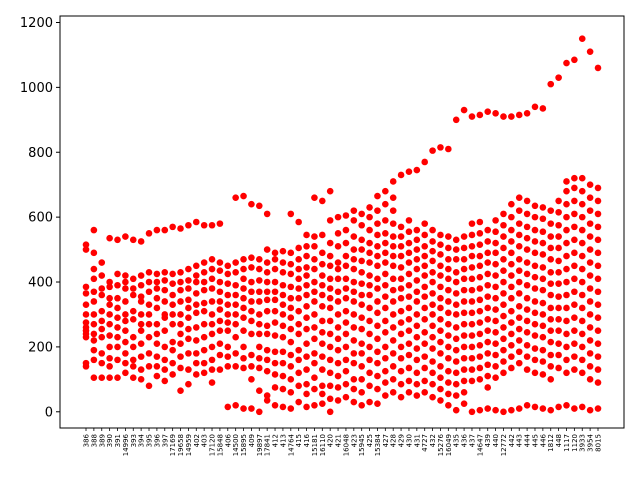 Image resolution: width=640 pixels, height=480 pixels. What do you see at coordinates (480, 445) in the screenshot?
I see `x-tick-label: 14647` at bounding box center [480, 445].